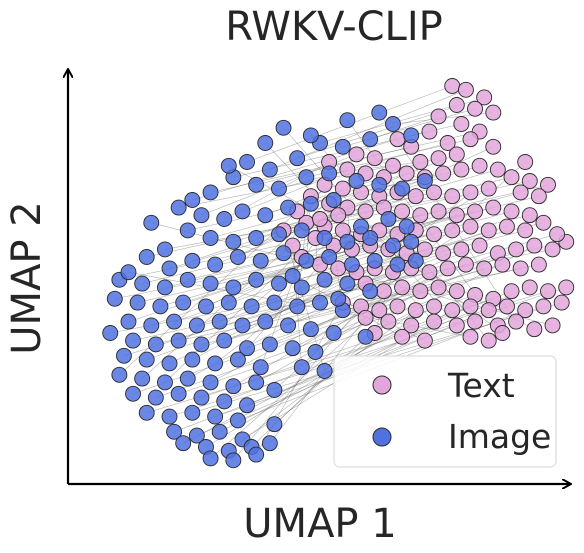 This screenshot has width=584, height=553. Describe the element at coordinates (319, 524) in the screenshot. I see `x-axis-label: UMAP 1` at that location.